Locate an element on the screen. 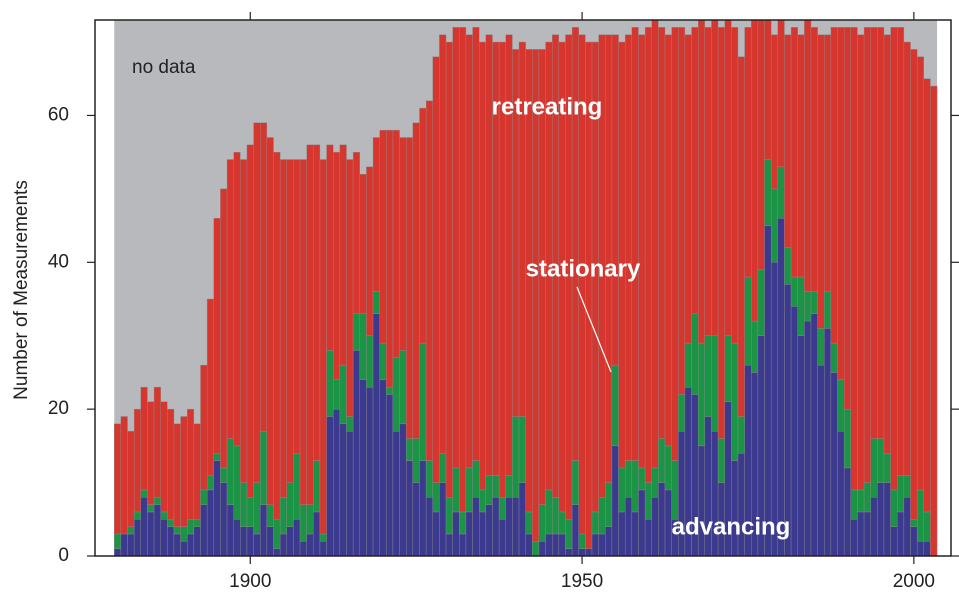 Image resolution: width=959 pixels, height=596 pixels. series-label: advancing is located at coordinates (731, 526).